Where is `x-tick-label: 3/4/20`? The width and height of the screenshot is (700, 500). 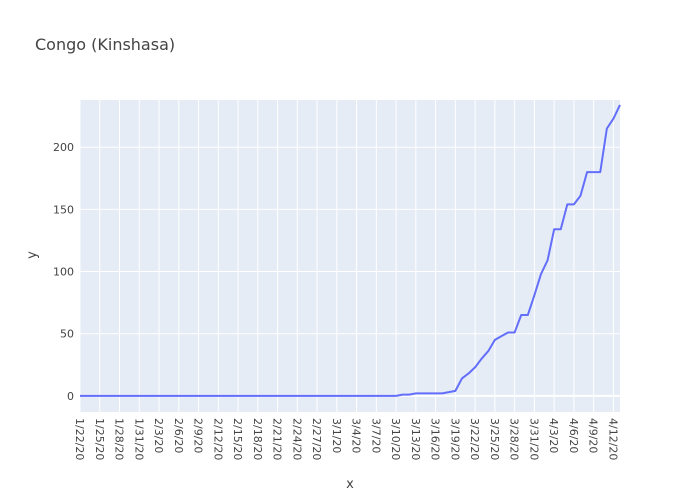 x-tick-label: 3/4/20 is located at coordinates (356, 435).